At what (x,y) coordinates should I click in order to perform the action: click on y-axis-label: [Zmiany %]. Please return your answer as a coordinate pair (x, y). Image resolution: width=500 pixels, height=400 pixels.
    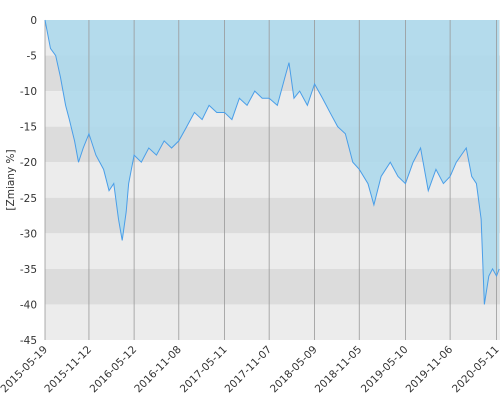
    Looking at the image, I should click on (11, 179).